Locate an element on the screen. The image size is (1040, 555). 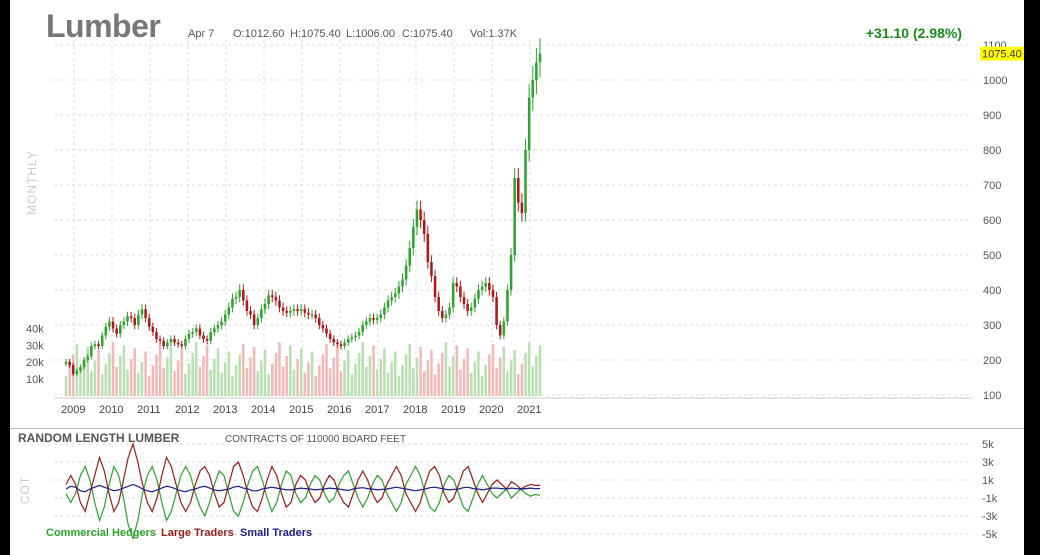
cot-title: RANDOM LENGTH LUMBER is located at coordinates (99, 438).